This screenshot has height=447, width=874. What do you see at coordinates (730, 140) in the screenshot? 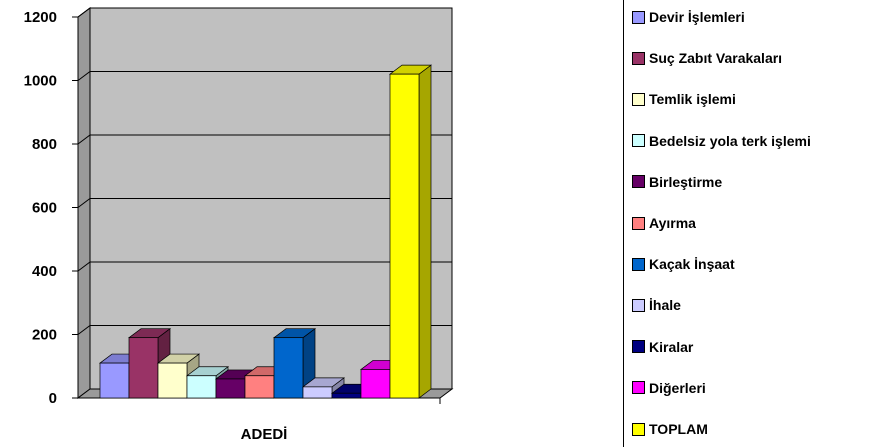
I see `legend-label: Bedelsiz yola terk işlemi` at bounding box center [730, 140].